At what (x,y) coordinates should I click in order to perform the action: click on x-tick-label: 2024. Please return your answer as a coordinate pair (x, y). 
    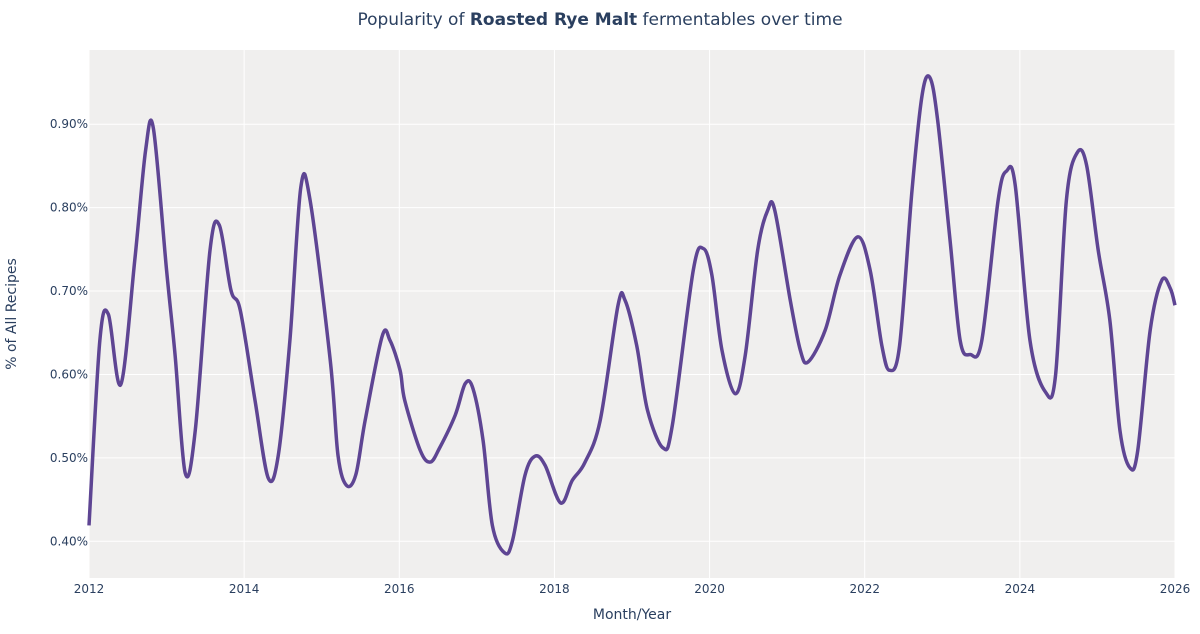
    Looking at the image, I should click on (1020, 589).